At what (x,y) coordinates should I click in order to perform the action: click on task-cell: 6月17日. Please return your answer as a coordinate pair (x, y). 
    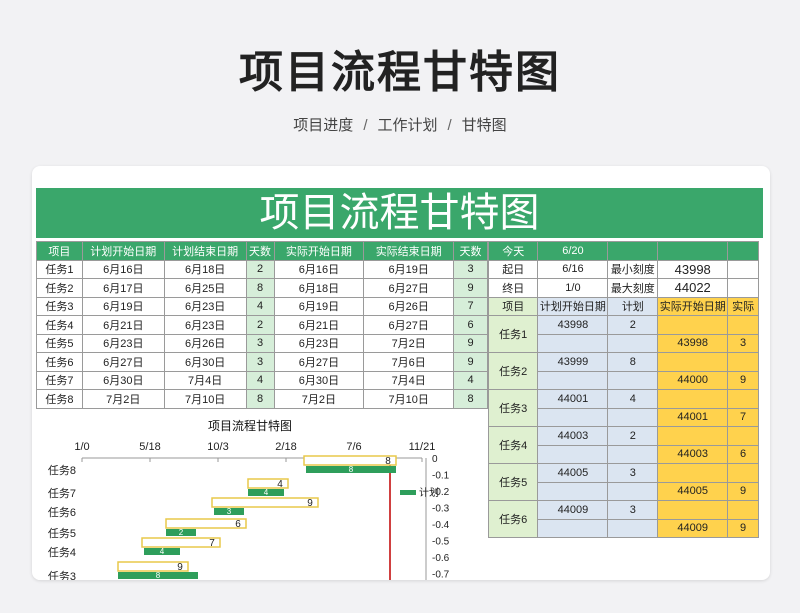
    Looking at the image, I should click on (123, 288).